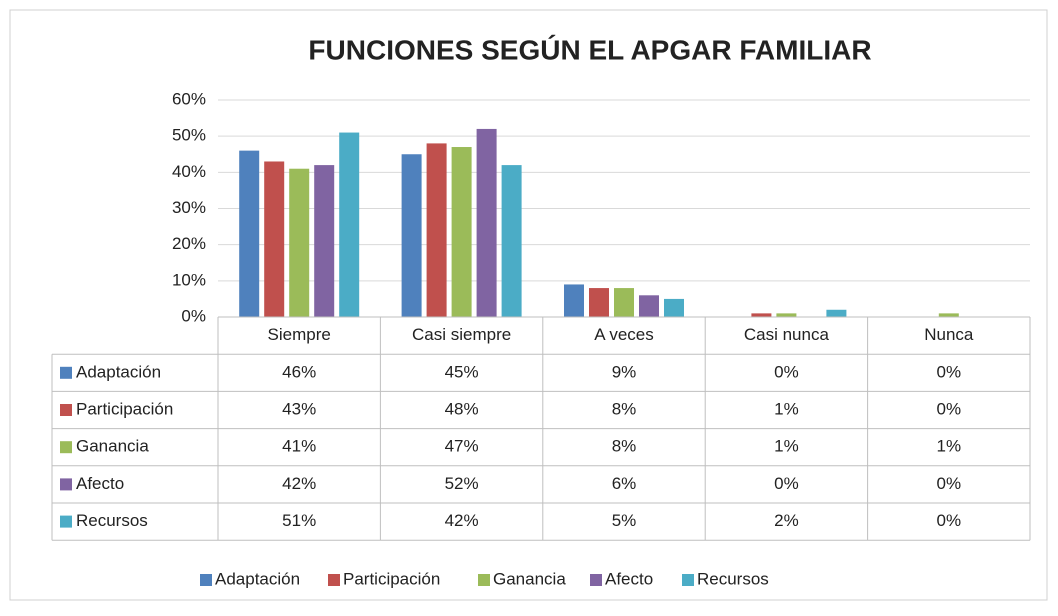 This screenshot has width=1058, height=616. What do you see at coordinates (118, 371) in the screenshot?
I see `table-row-label: Adaptación` at bounding box center [118, 371].